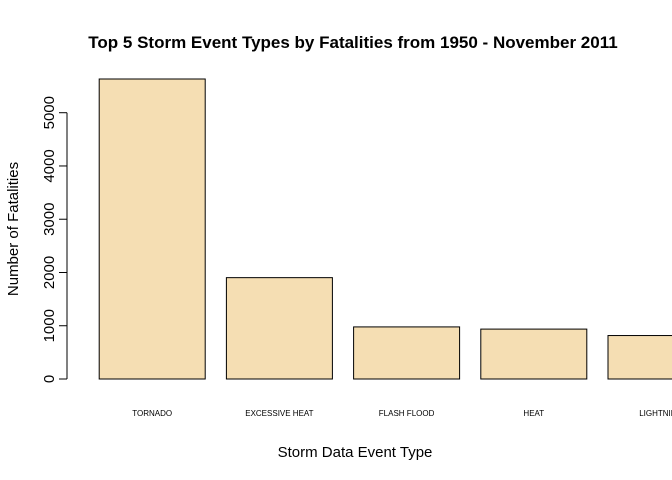 Image resolution: width=672 pixels, height=480 pixels. What do you see at coordinates (54, 239) in the screenshot?
I see `y-axis: 0 1000 2000 3000 4000 5000` at bounding box center [54, 239].